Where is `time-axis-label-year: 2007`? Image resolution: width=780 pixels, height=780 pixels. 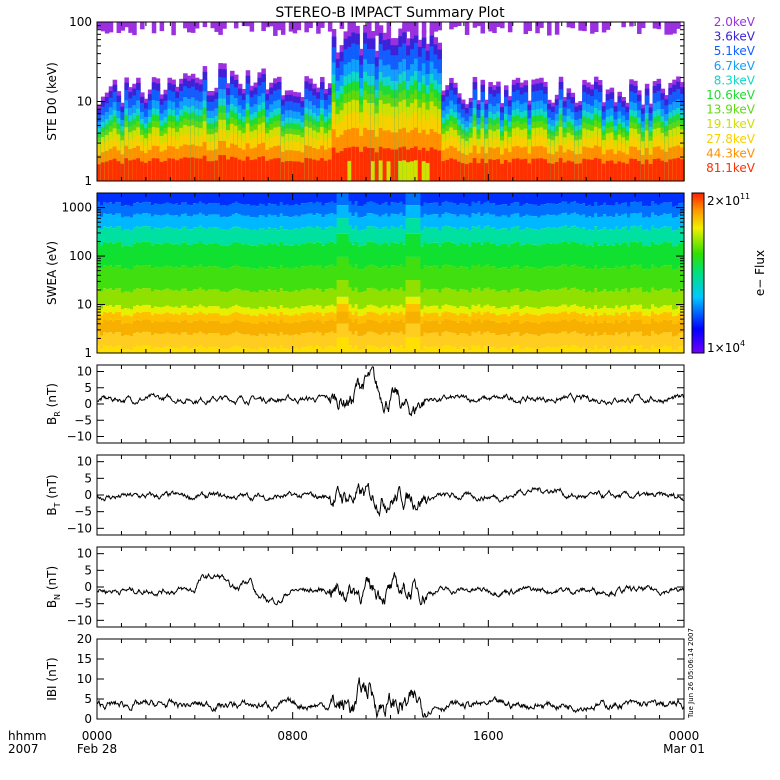 time-axis-label-year: 2007 is located at coordinates (23, 749).